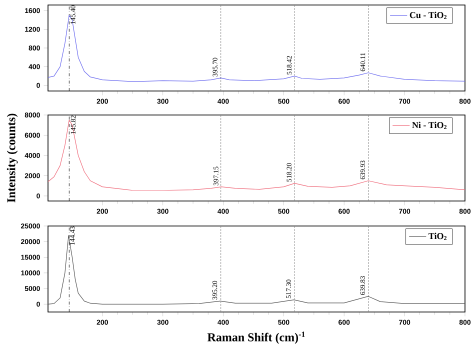 This screenshot has height=353, width=474. What do you see at coordinates (428, 16) in the screenshot?
I see `legend-label: Cu - TiO$_{2}$` at bounding box center [428, 16].